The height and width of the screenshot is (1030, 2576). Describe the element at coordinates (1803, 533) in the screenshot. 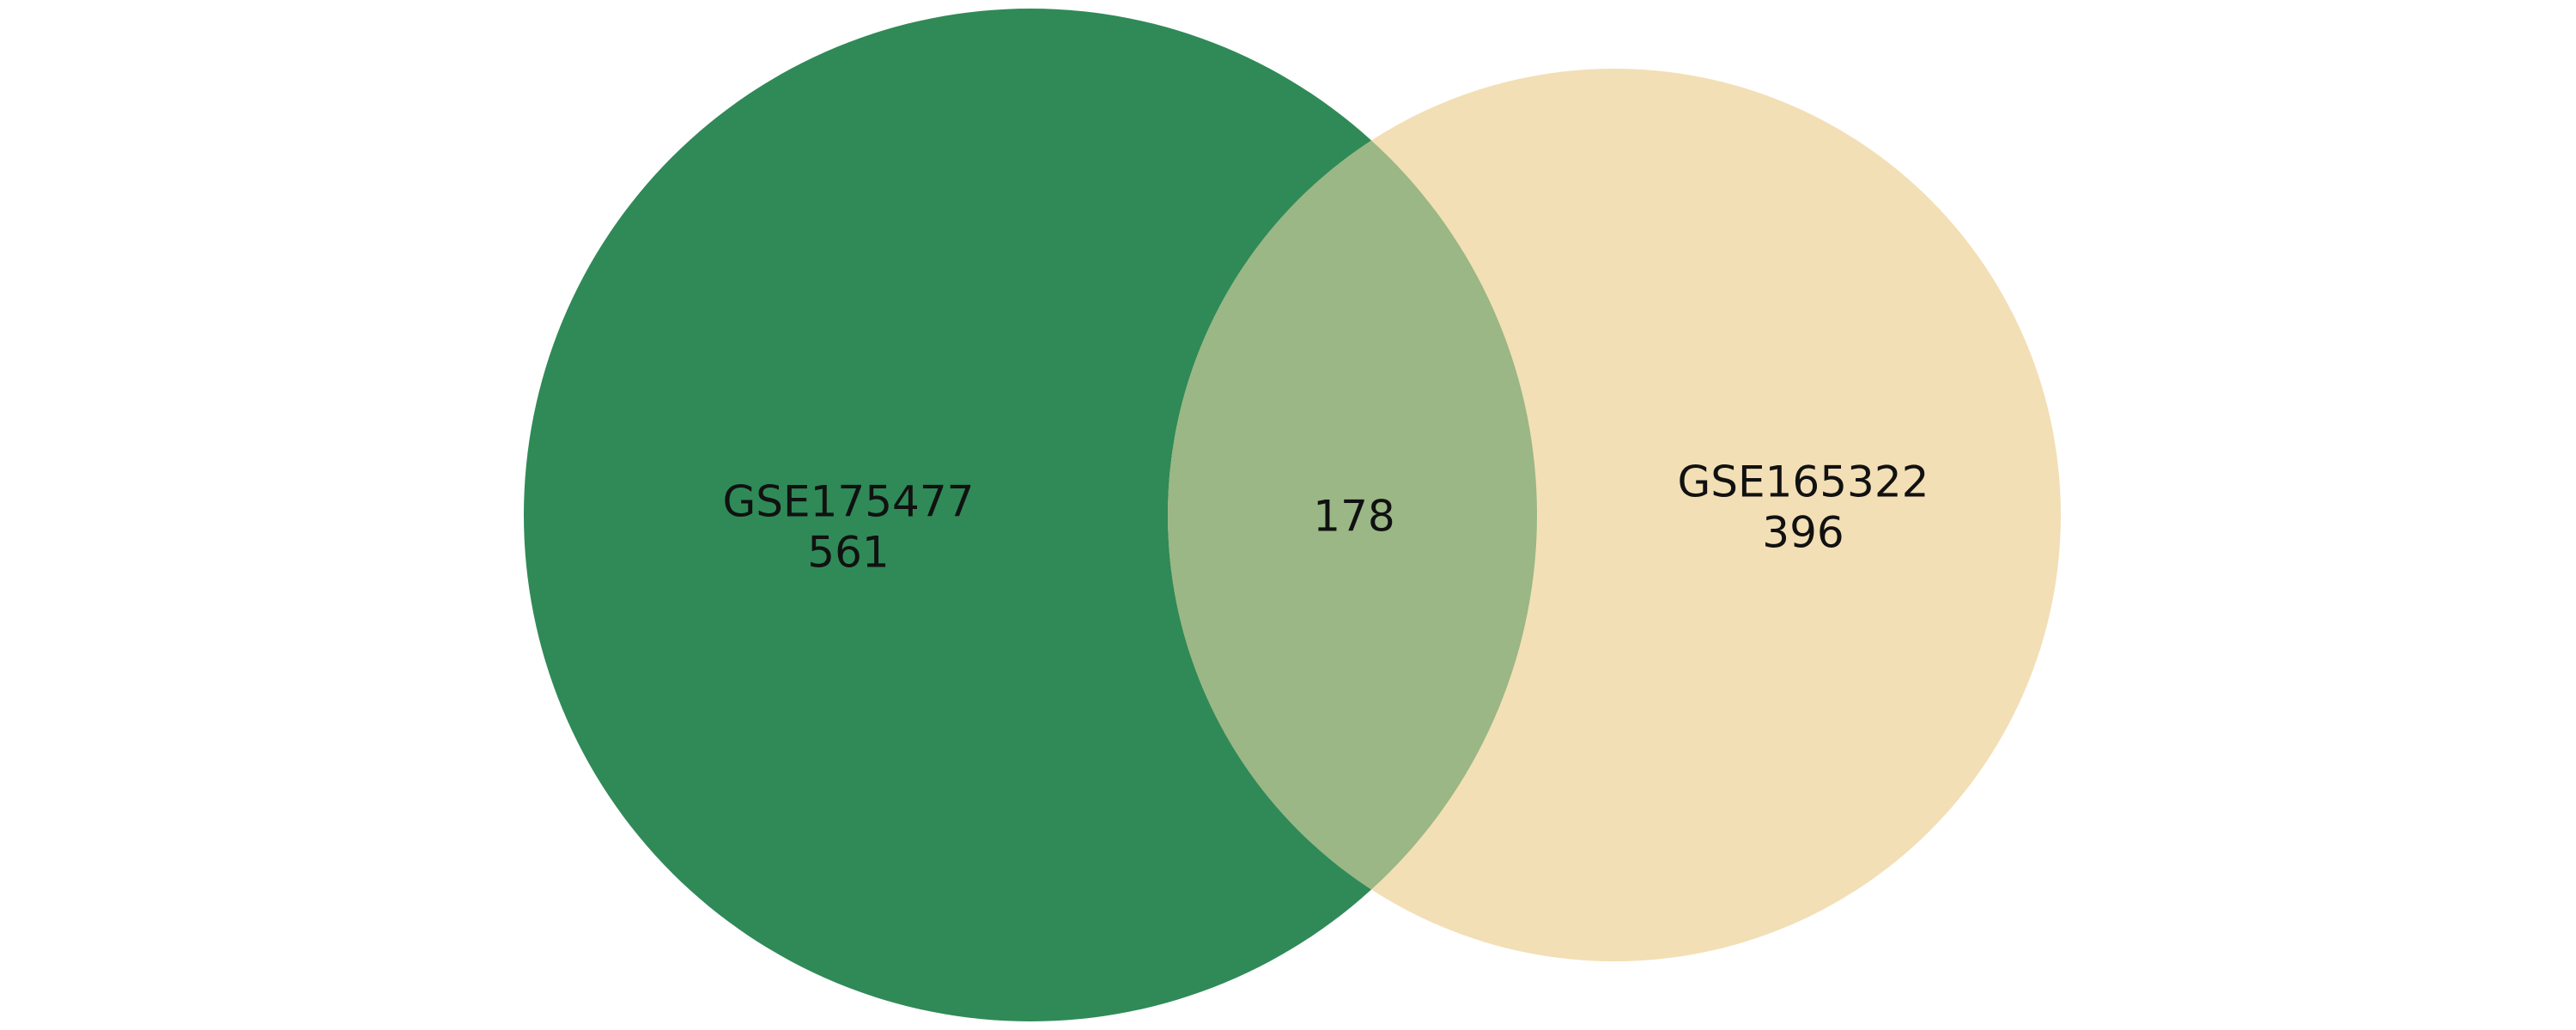

I see `set-count-gse165322: 396` at that location.